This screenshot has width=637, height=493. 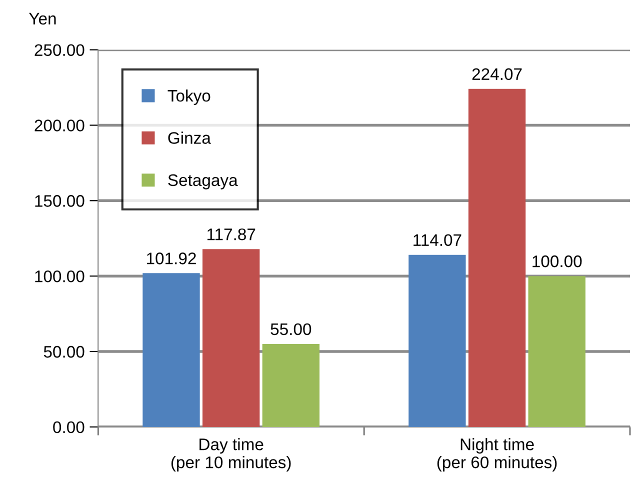 What do you see at coordinates (42, 18) in the screenshot?
I see `y-axis-title: Yen` at bounding box center [42, 18].